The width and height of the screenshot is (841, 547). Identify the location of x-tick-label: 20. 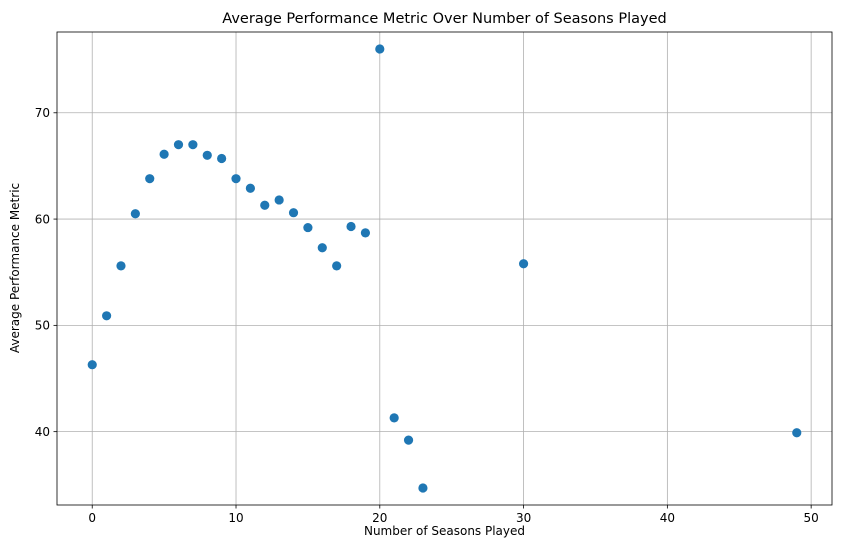
(379, 518).